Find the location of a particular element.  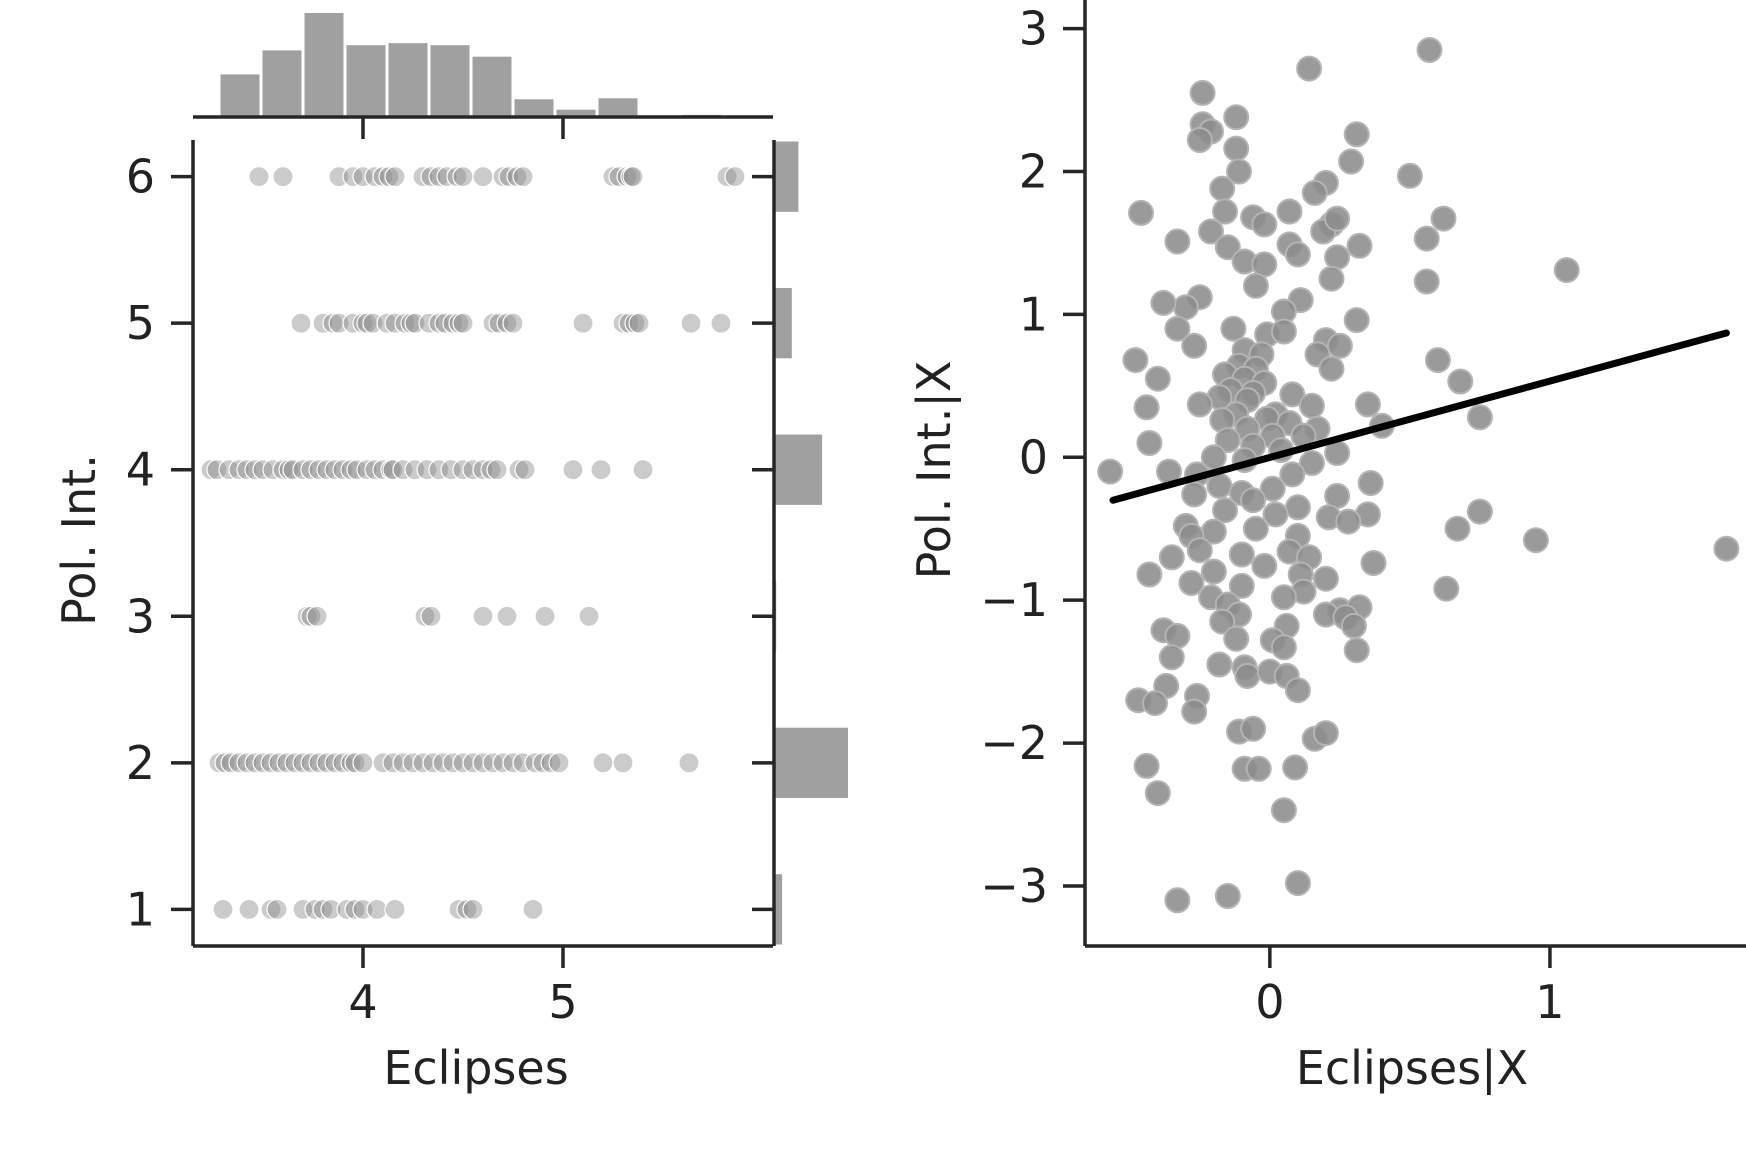

jointplot-y-tick-label: 1 is located at coordinates (140, 909).